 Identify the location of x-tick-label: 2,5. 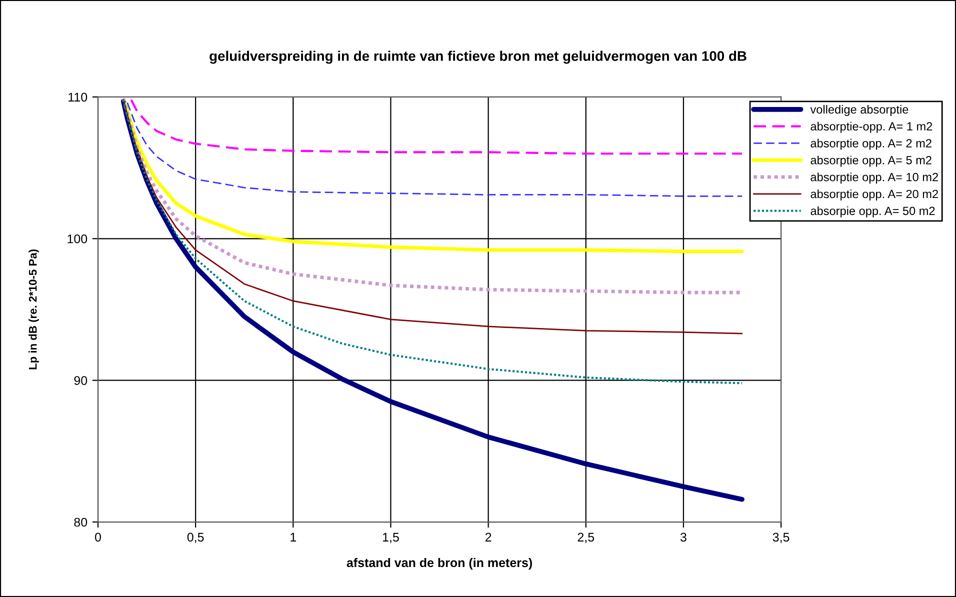
(586, 538).